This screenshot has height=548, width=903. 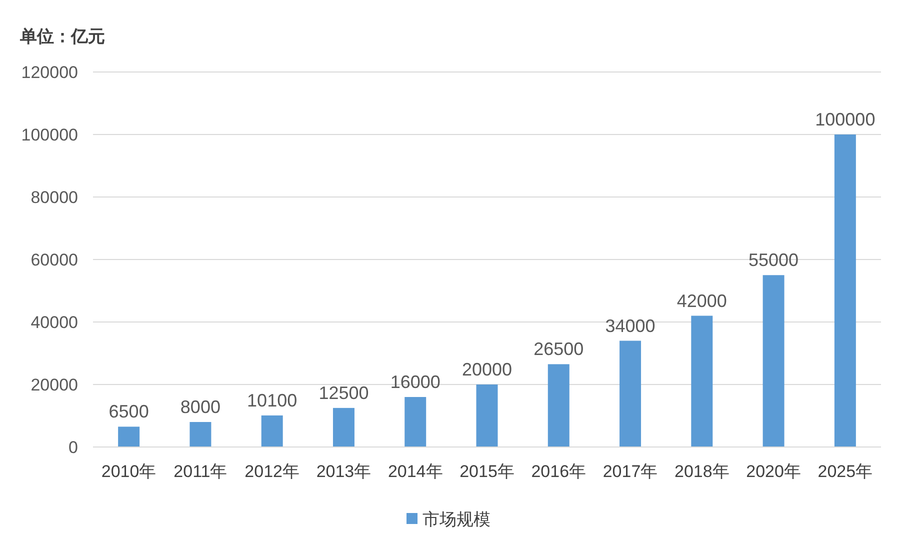 What do you see at coordinates (54, 322) in the screenshot?
I see `y-tick-label: 40000` at bounding box center [54, 322].